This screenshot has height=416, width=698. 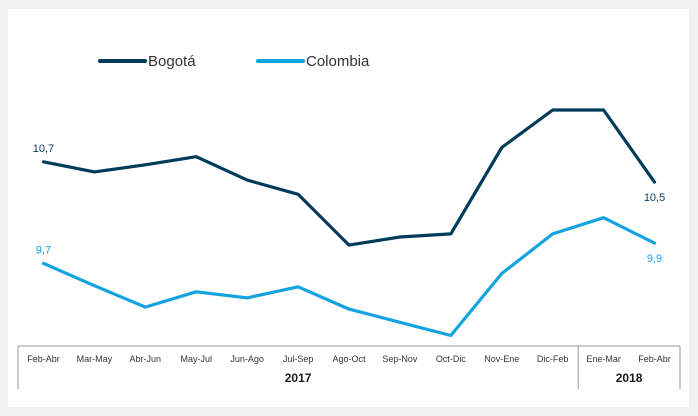 I want to click on year-label: 2018, so click(x=629, y=378).